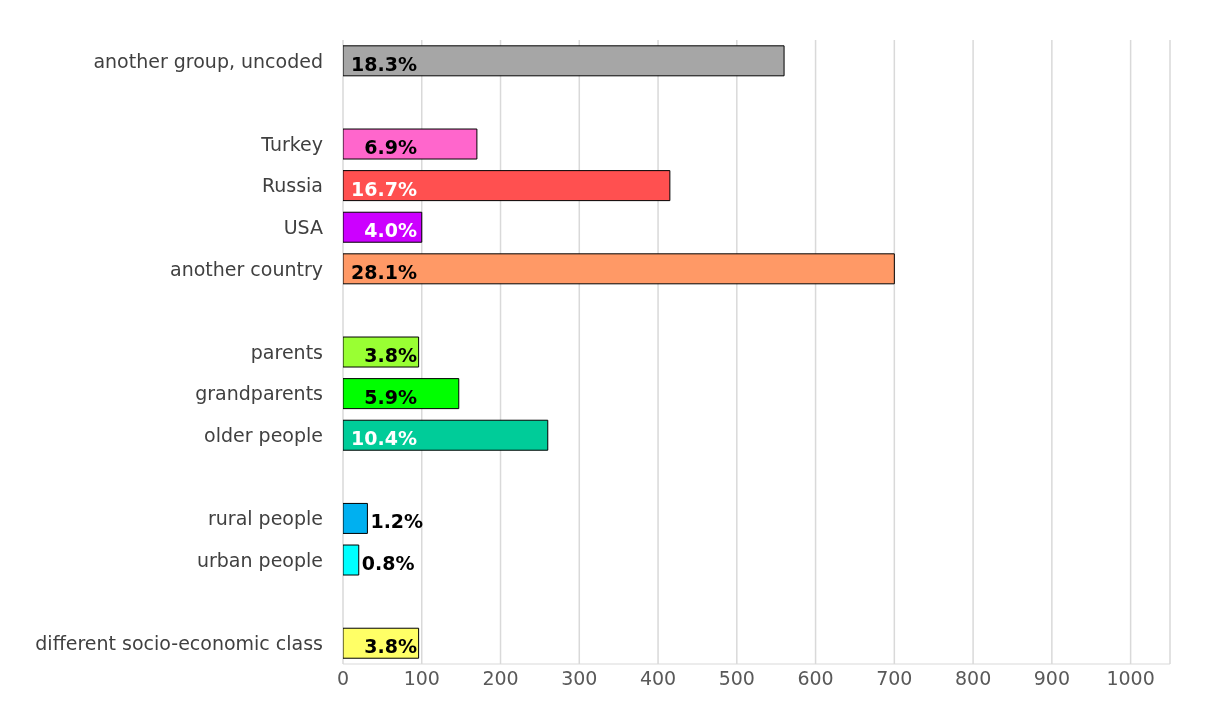  What do you see at coordinates (263, 434) in the screenshot?
I see `y-tick-label: older people` at bounding box center [263, 434].